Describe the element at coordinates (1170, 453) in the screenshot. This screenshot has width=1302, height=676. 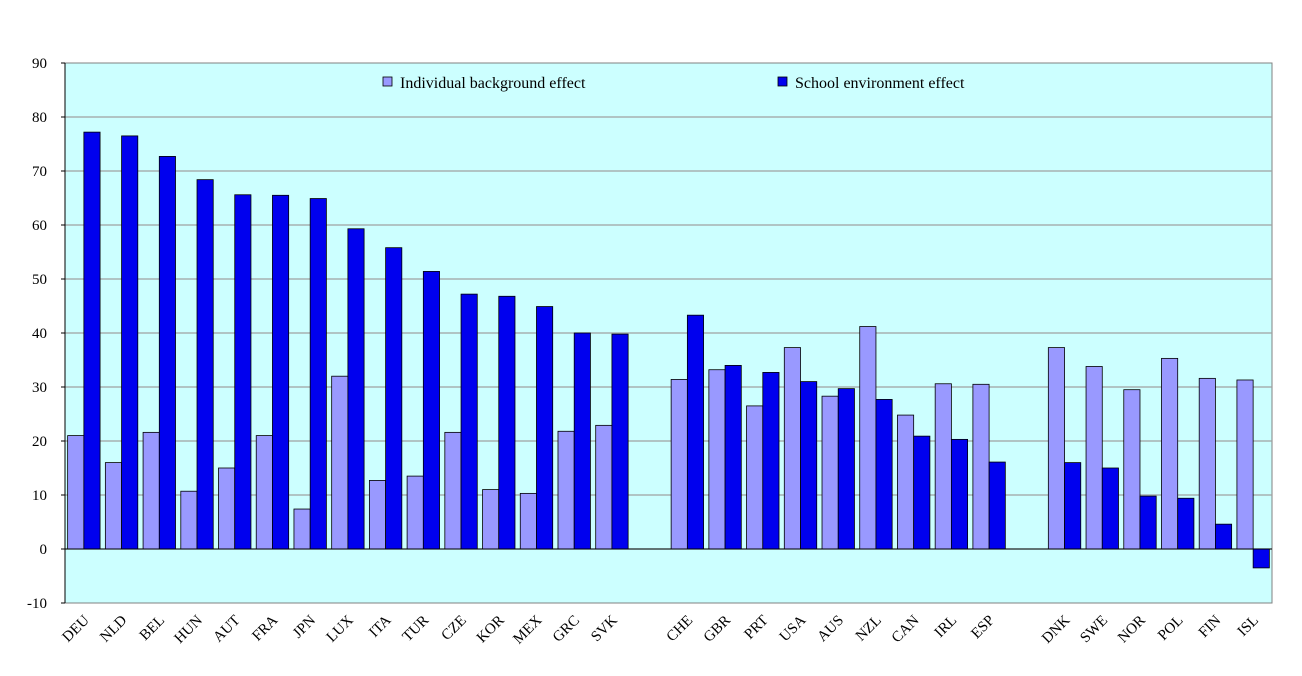
I see `bar-individual-pol` at that location.